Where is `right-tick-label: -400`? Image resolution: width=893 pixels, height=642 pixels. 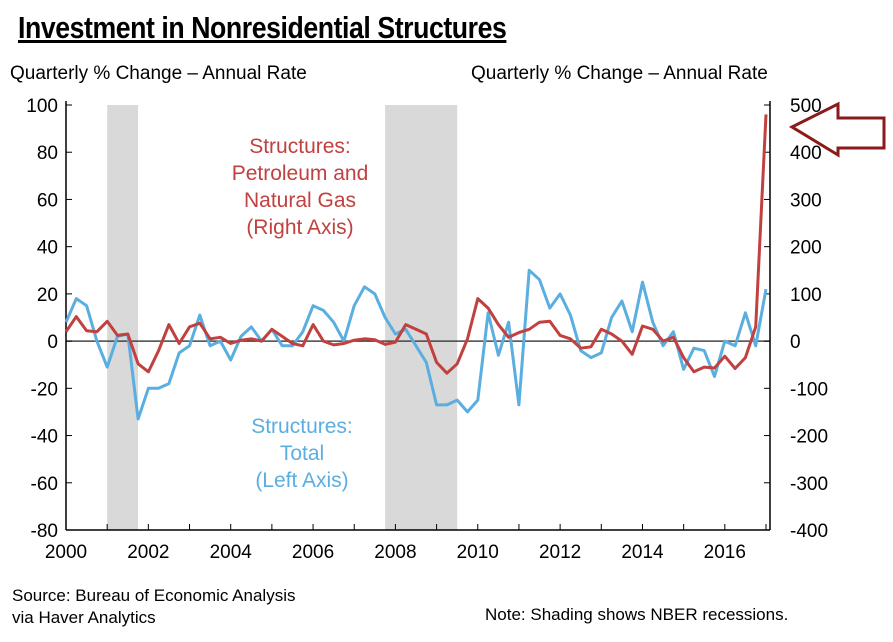 right-tick-label: -400 is located at coordinates (809, 531).